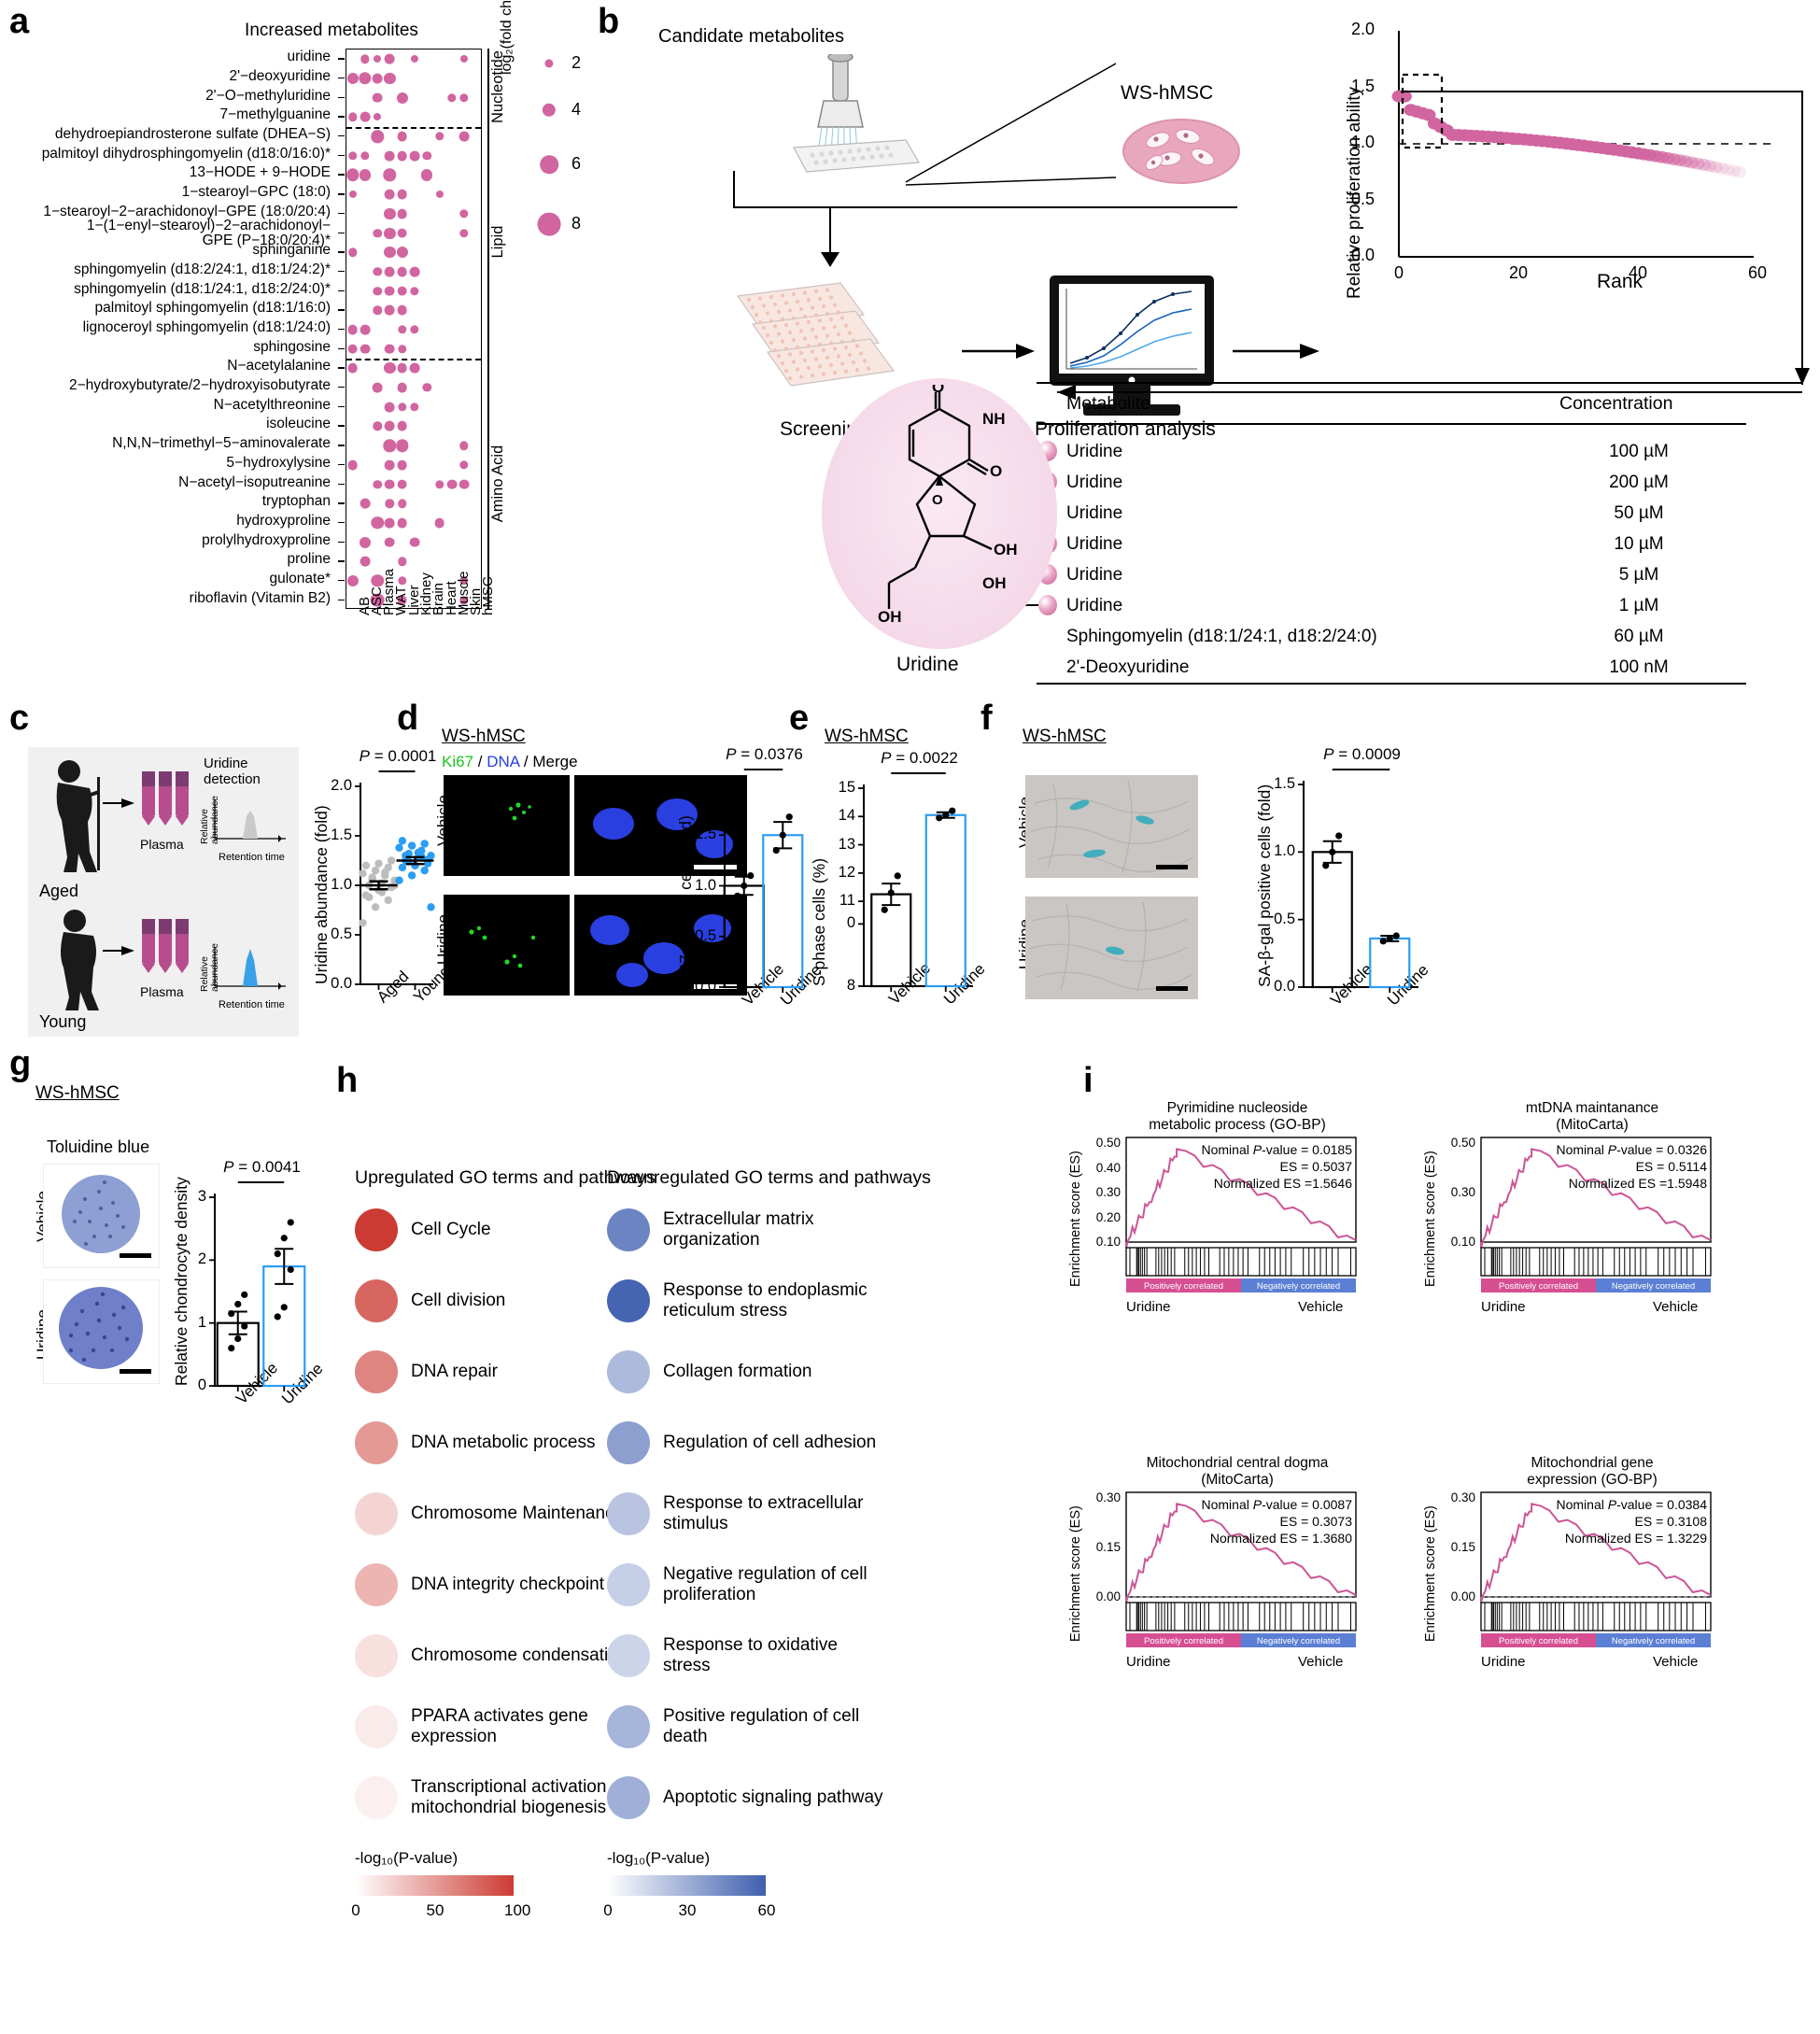  Describe the element at coordinates (495, 1230) in the screenshot. I see `go-term-item: Cell Cycle` at that location.